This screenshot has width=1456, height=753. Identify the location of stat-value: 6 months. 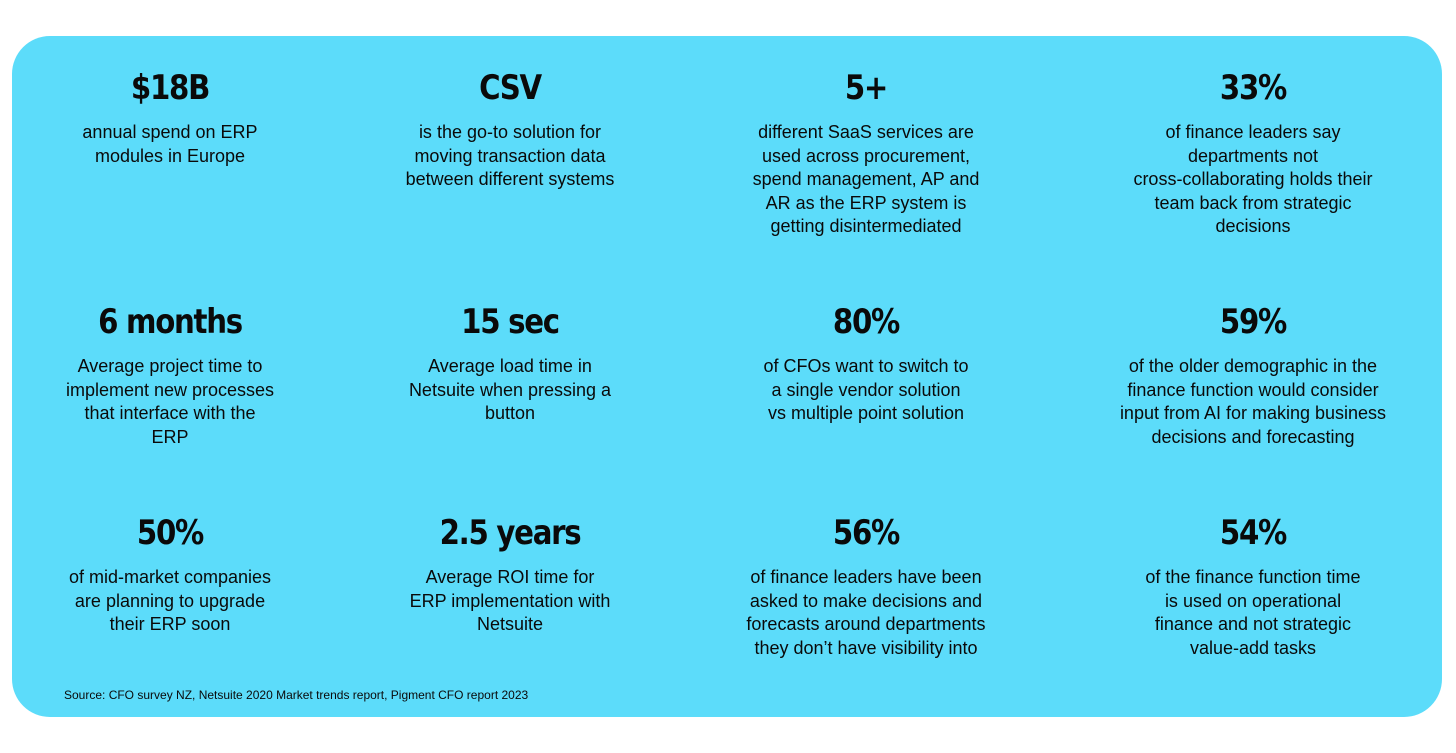
(170, 322).